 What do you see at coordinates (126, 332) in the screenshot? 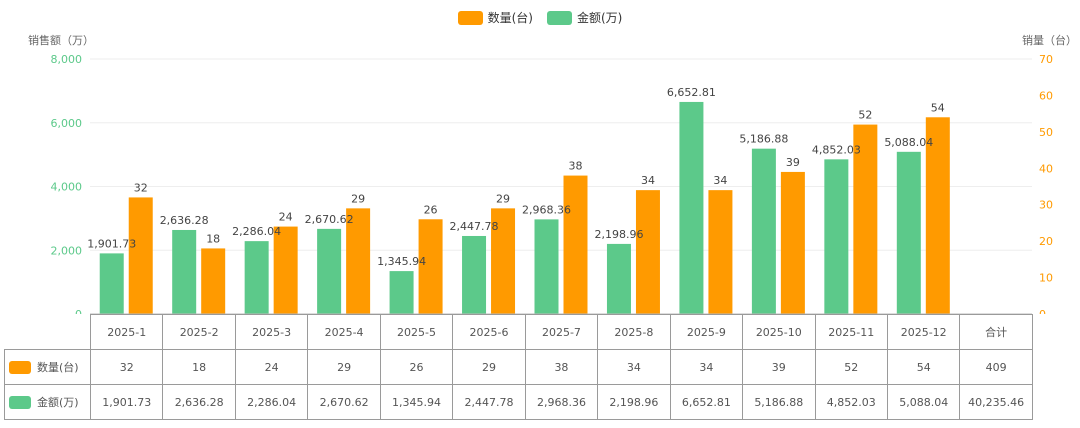
I see `table-header-cell: 2025-1` at bounding box center [126, 332].